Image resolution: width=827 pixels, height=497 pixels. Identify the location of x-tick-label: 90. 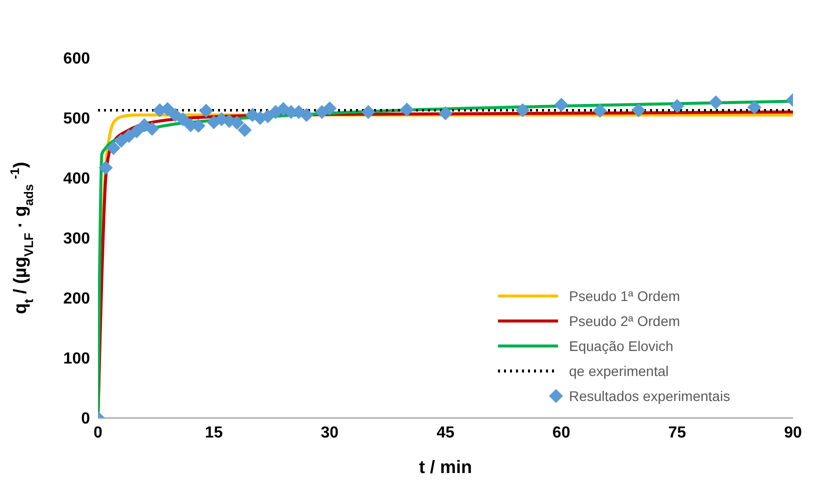
(793, 433).